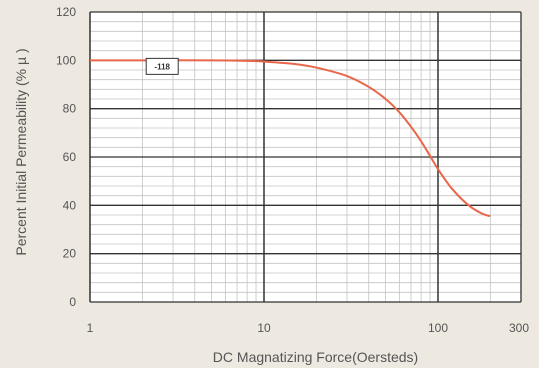 The width and height of the screenshot is (539, 368). I want to click on y-tick-label: 80, so click(70, 109).